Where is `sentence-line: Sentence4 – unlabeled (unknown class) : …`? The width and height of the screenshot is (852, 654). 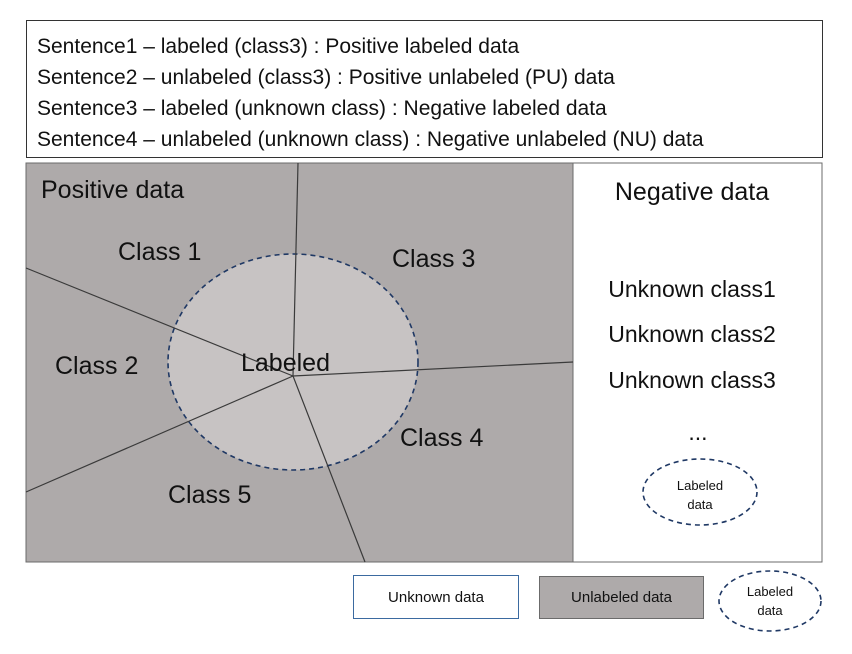 sentence-line: Sentence4 – unlabeled (unknown class) : … is located at coordinates (370, 139).